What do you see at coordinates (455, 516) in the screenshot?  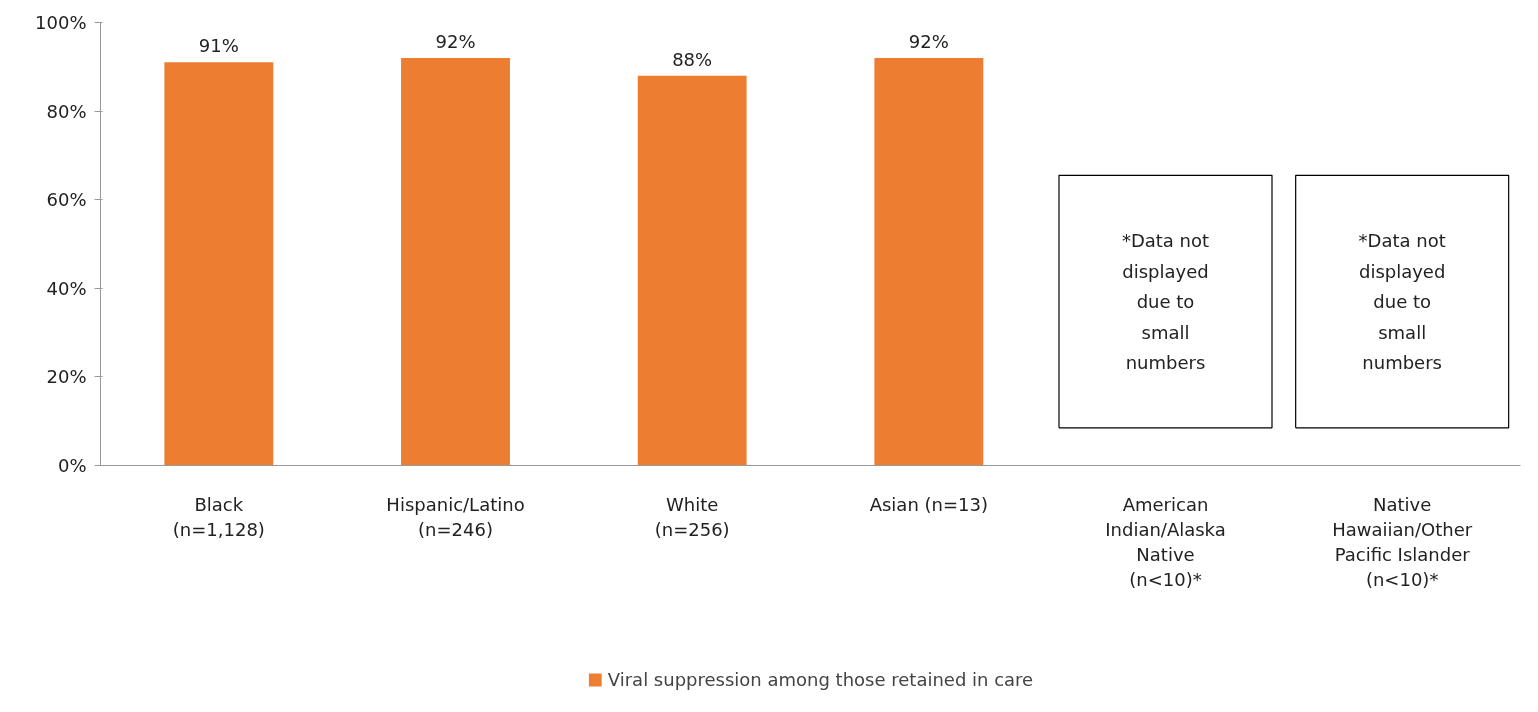 I see `x-tick-label: Hispanic/Latino (n=246)` at bounding box center [455, 516].